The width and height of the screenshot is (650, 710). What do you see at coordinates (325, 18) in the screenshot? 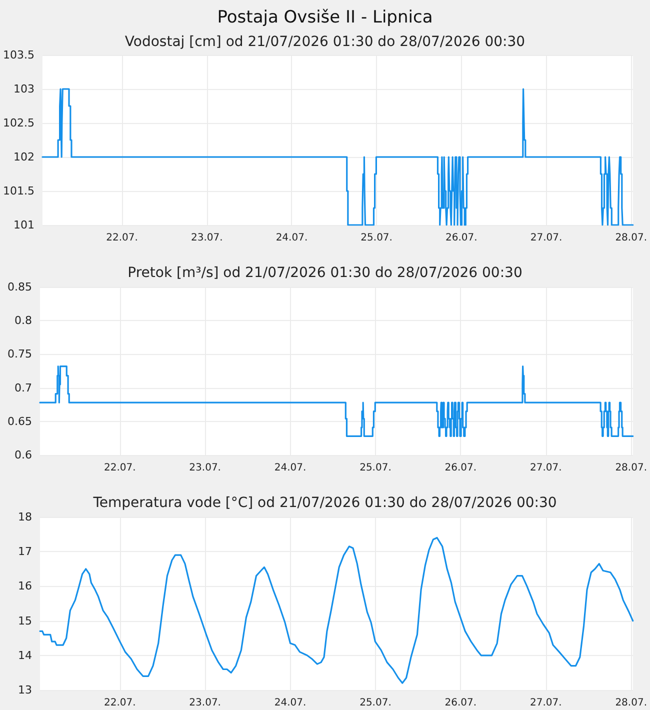
I see `chart-title: Postaja Ovsiše II - Lipnica` at bounding box center [325, 18].